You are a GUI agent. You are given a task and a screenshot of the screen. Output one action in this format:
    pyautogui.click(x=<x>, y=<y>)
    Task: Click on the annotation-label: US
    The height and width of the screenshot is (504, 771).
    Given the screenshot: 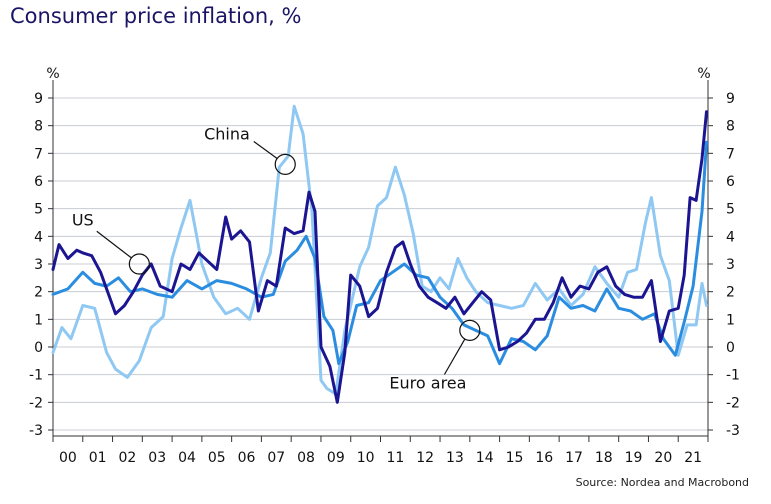 What is the action you would take?
    pyautogui.click(x=83, y=219)
    